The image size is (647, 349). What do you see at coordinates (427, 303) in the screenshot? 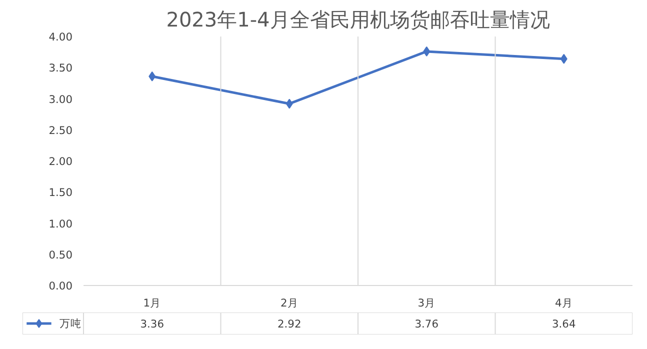
I see `x-tick-label: 3月` at bounding box center [427, 303].